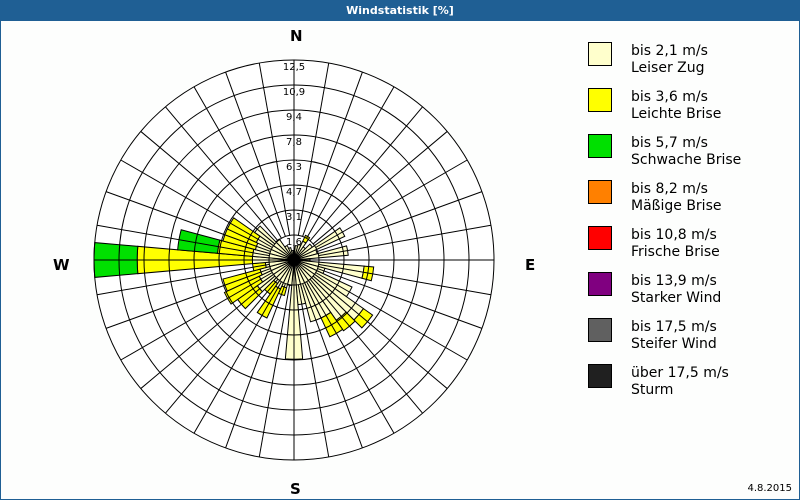  What do you see at coordinates (294, 117) in the screenshot?
I see `ring-label: 9,4` at bounding box center [294, 117].